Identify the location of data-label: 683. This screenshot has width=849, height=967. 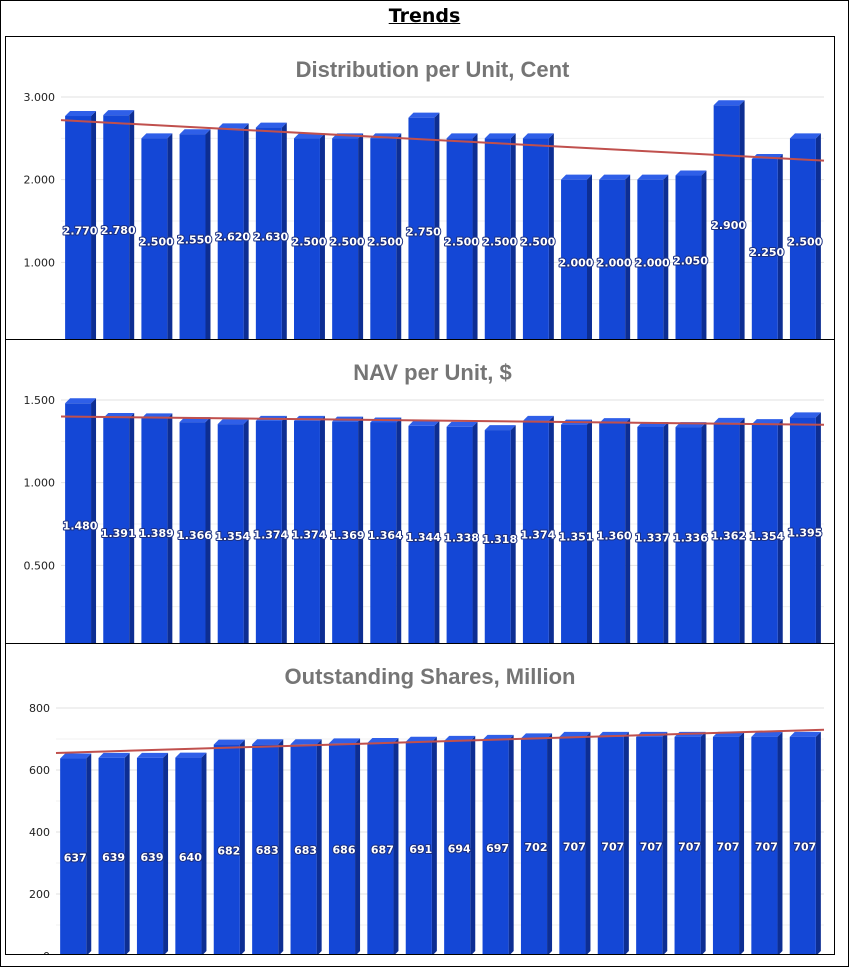
(267, 850).